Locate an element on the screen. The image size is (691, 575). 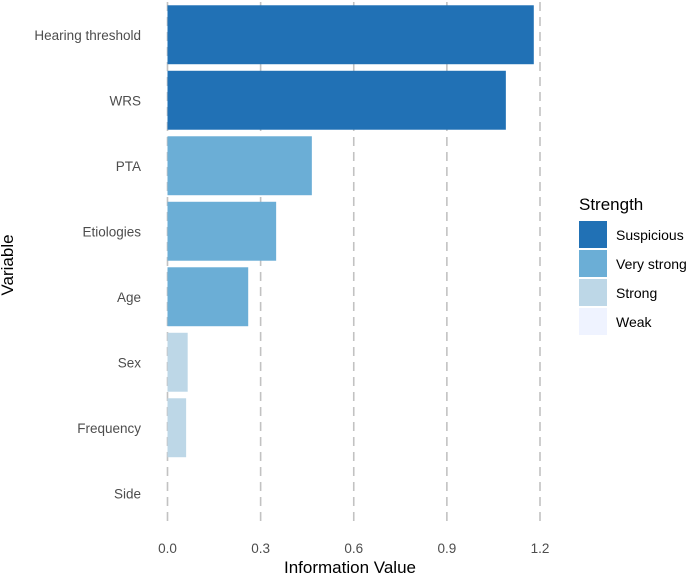
legend-label-weak: Weak is located at coordinates (634, 322).